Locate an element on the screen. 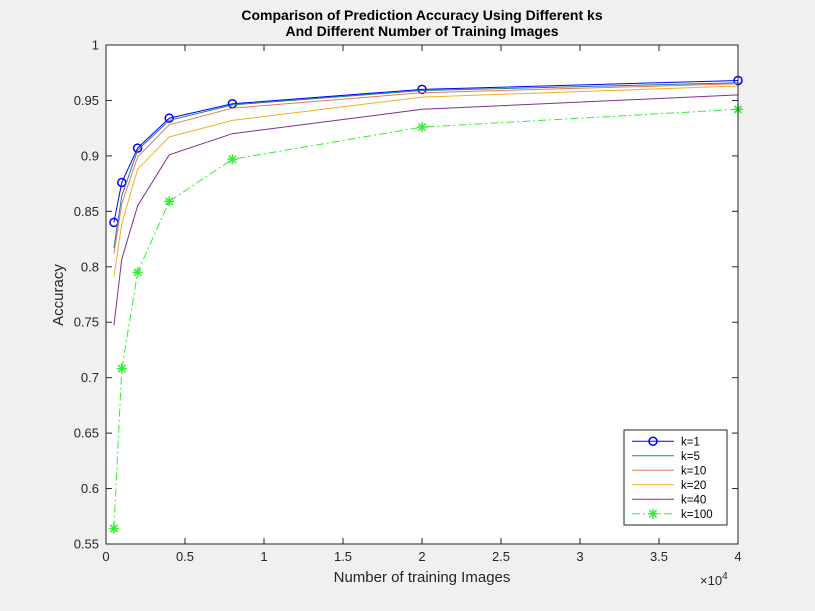 Image resolution: width=815 pixels, height=611 pixels. y-tick-label: 0.75 is located at coordinates (86, 322).